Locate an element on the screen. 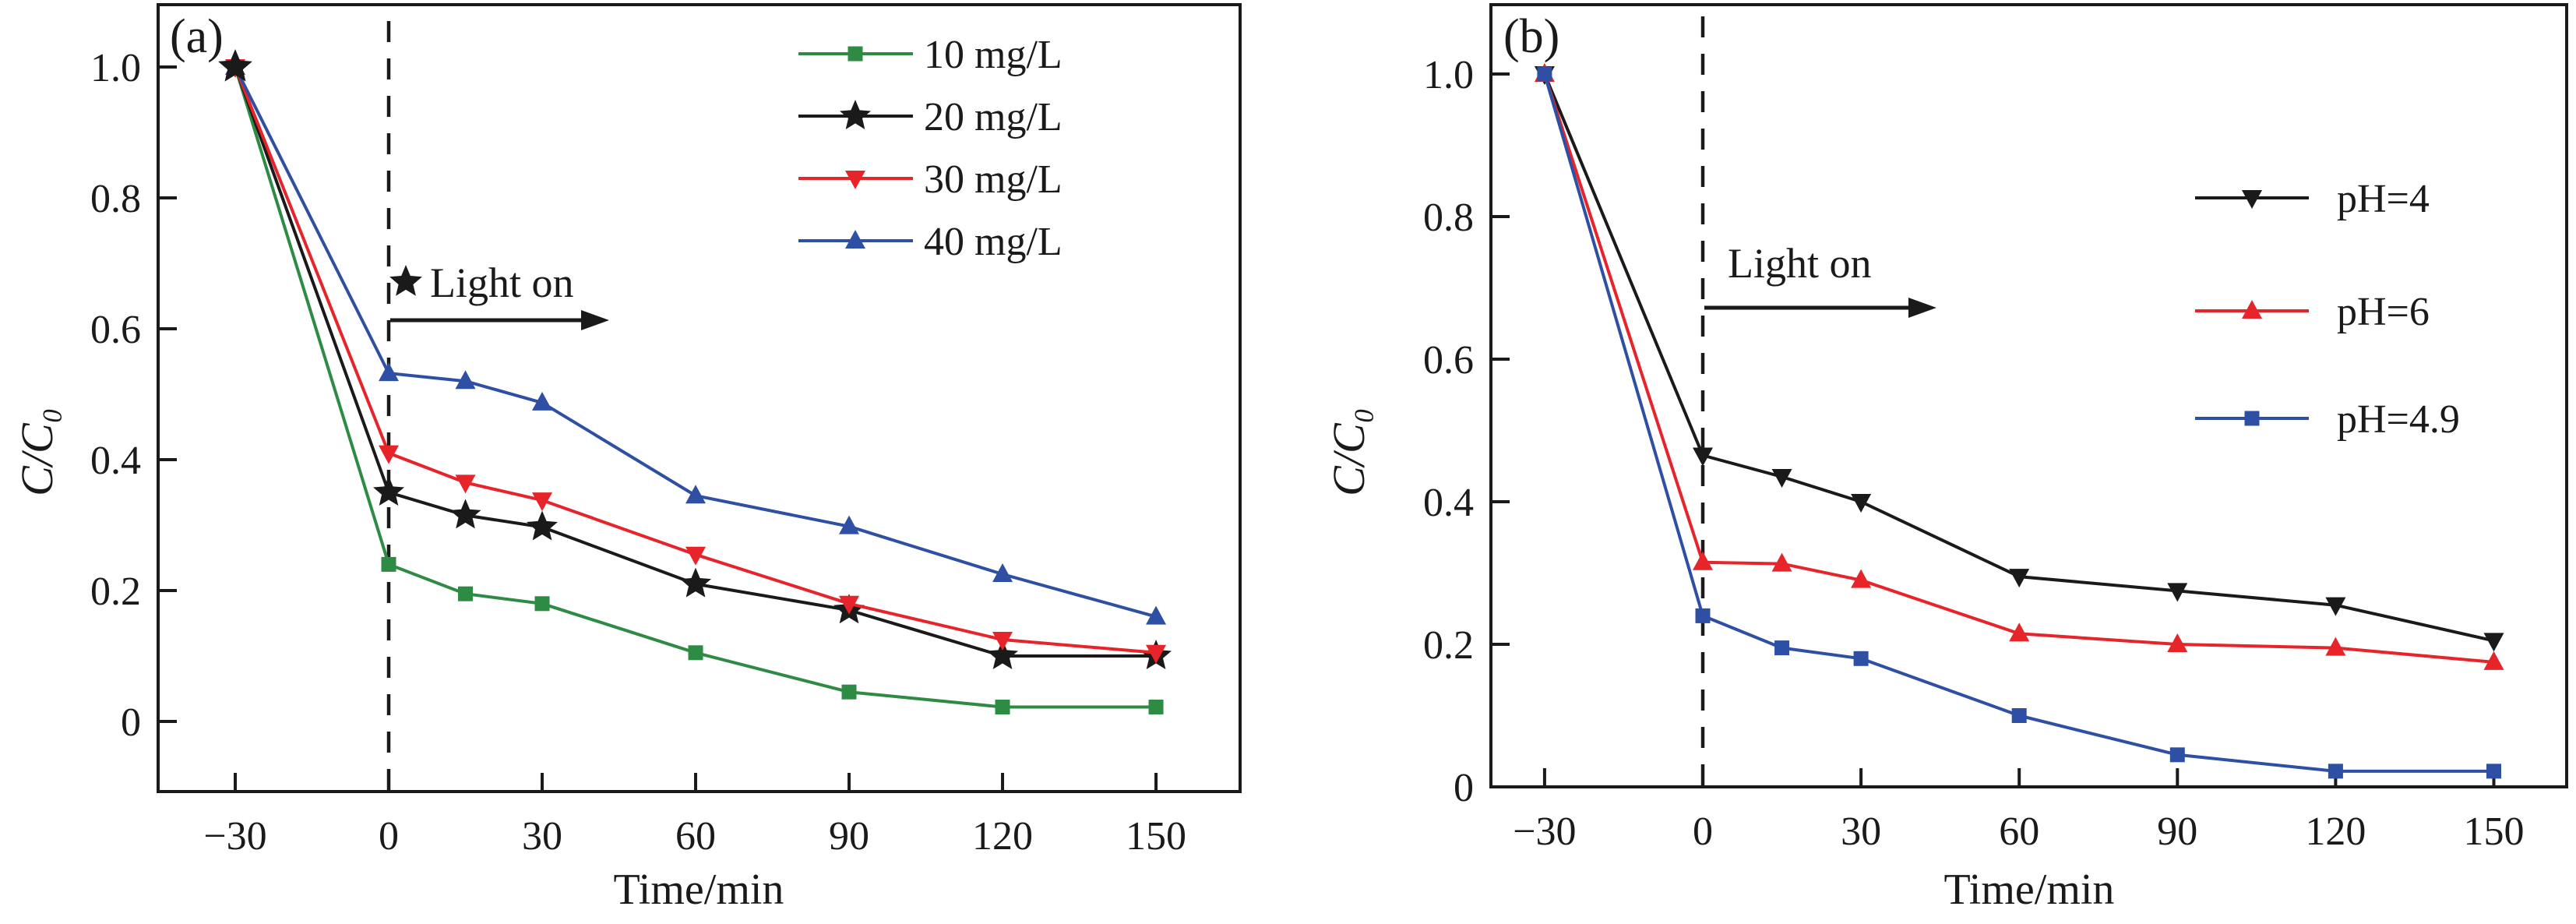 This screenshot has width=2576, height=924. legend-label: pH=4.9 is located at coordinates (2398, 419).